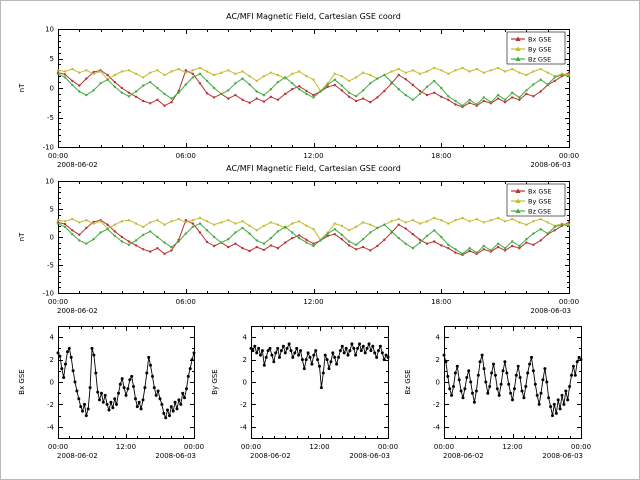 The width and height of the screenshot is (640, 480). What do you see at coordinates (22, 381) in the screenshot?
I see `y-axis-label: Bx GSE` at bounding box center [22, 381].